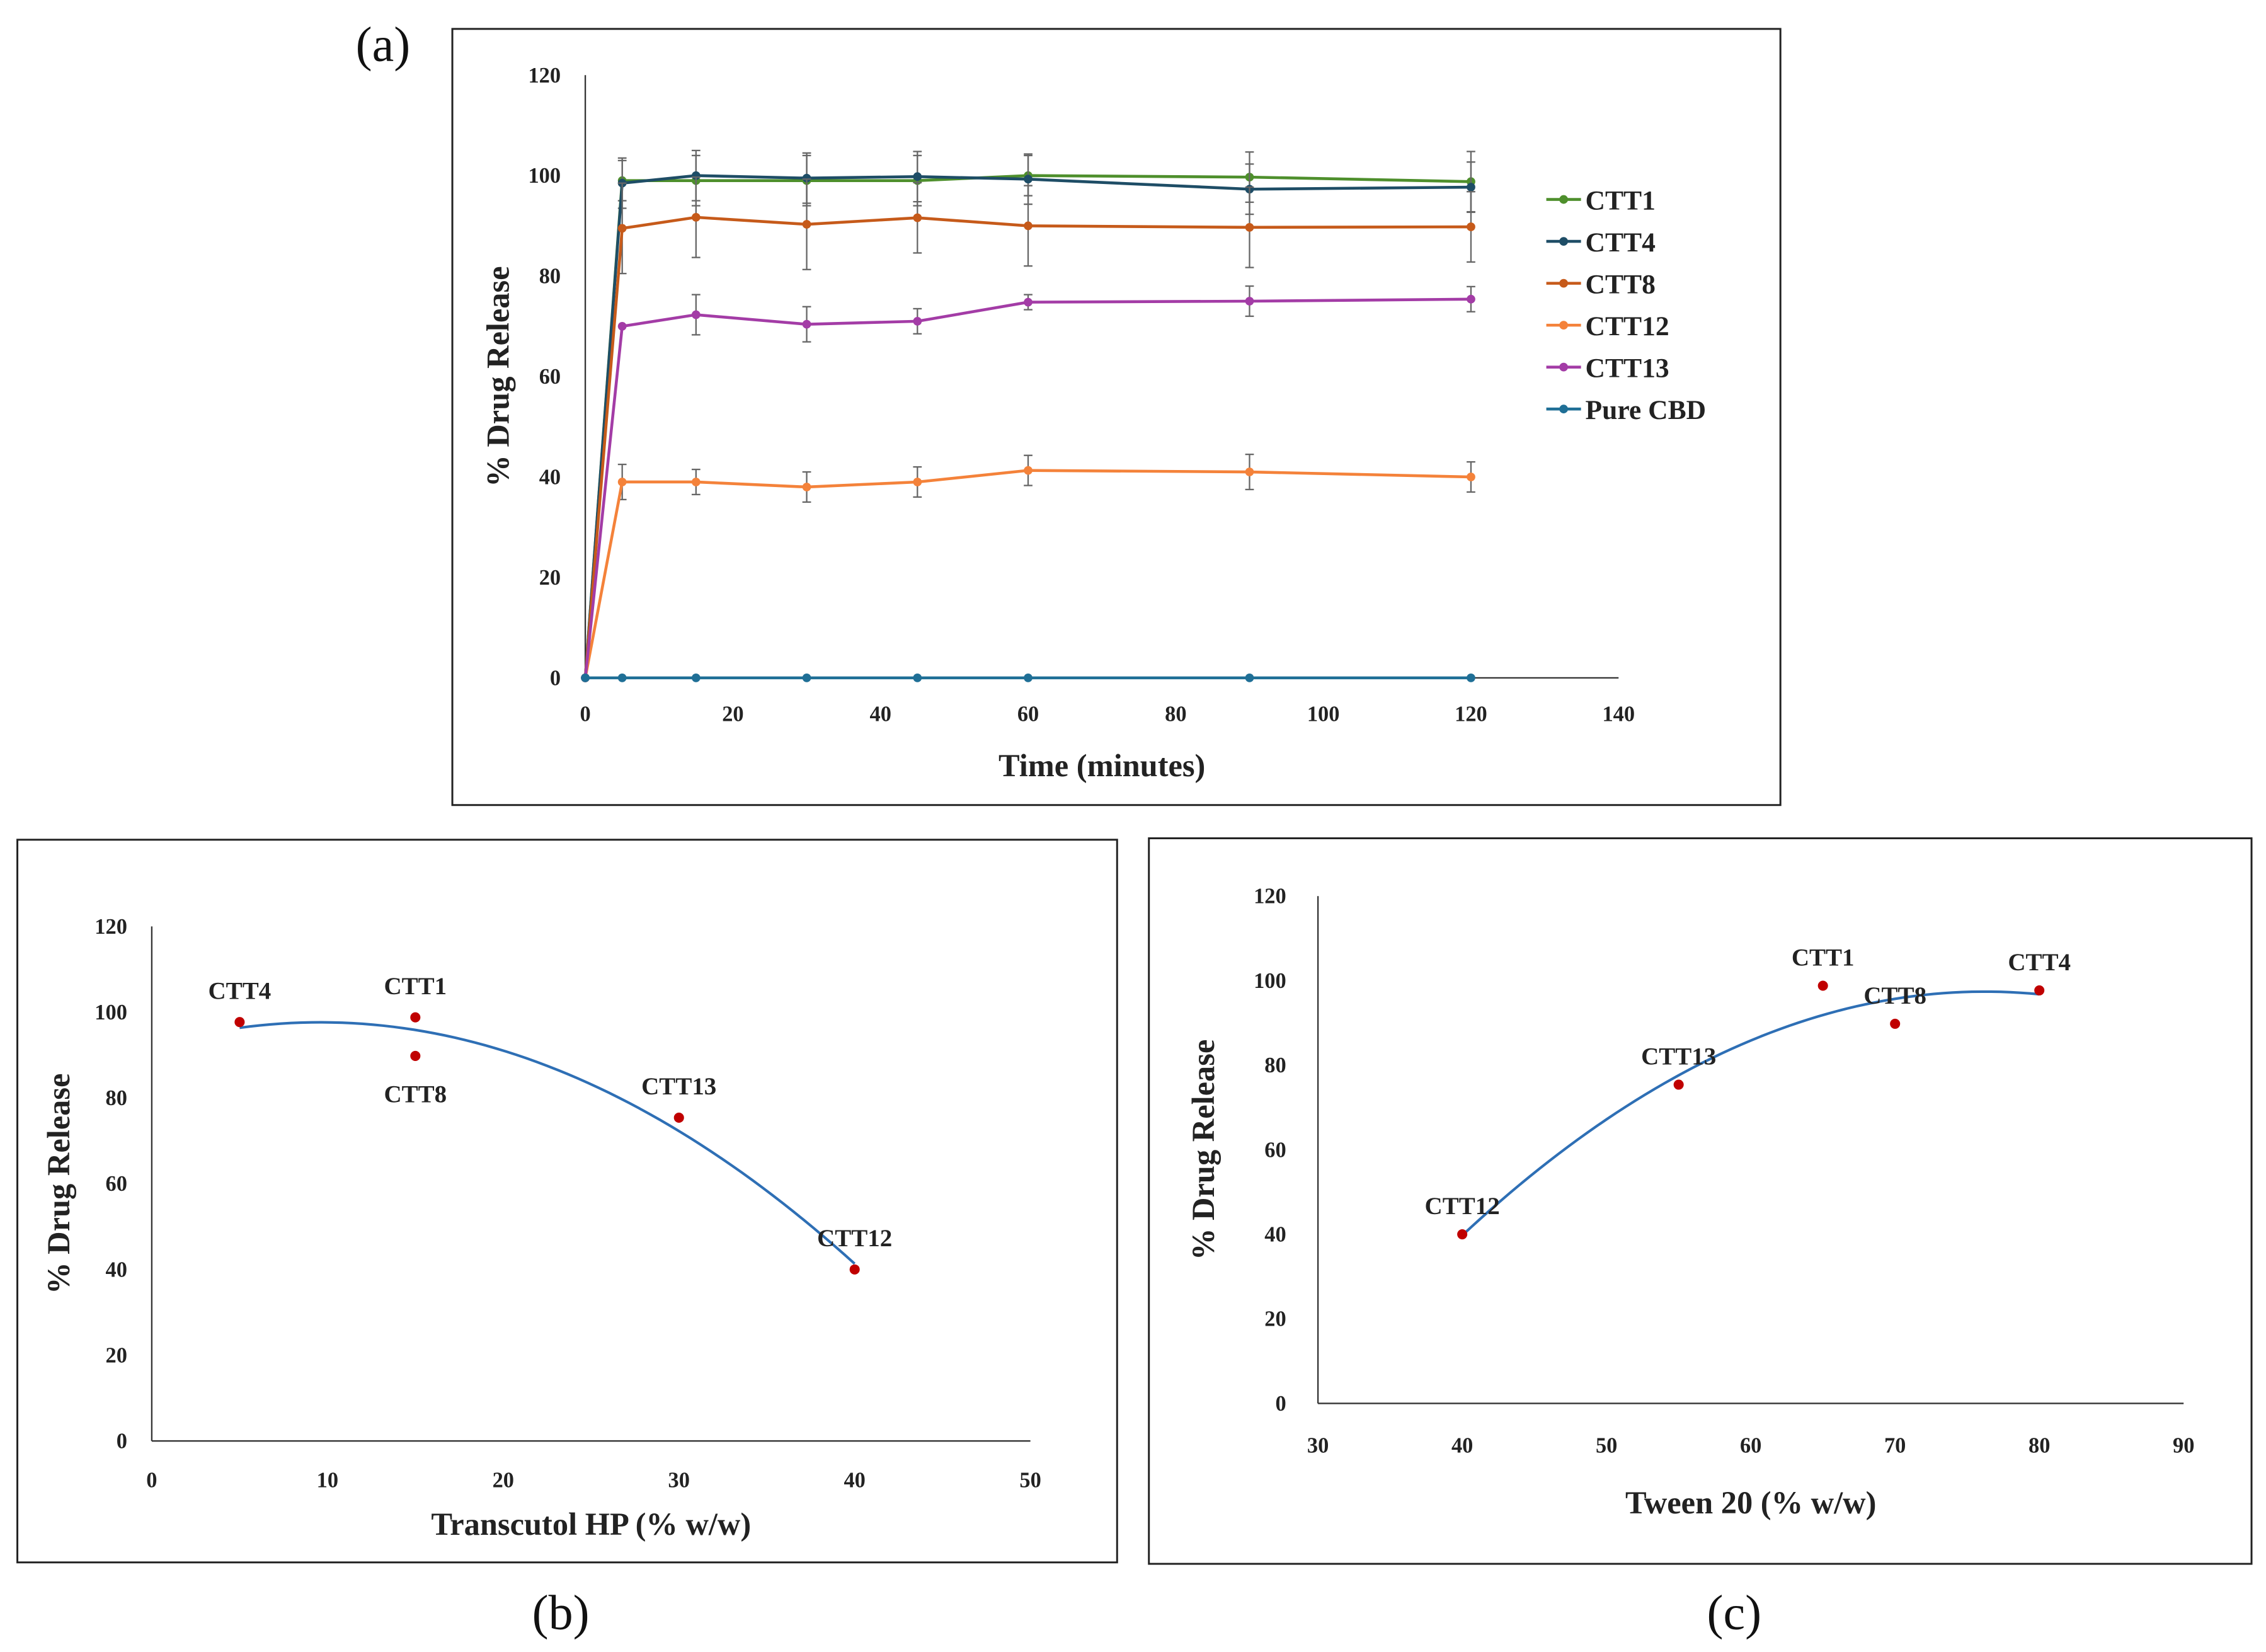  I want to click on x-axis-title: Time (minutes), so click(1102, 765).